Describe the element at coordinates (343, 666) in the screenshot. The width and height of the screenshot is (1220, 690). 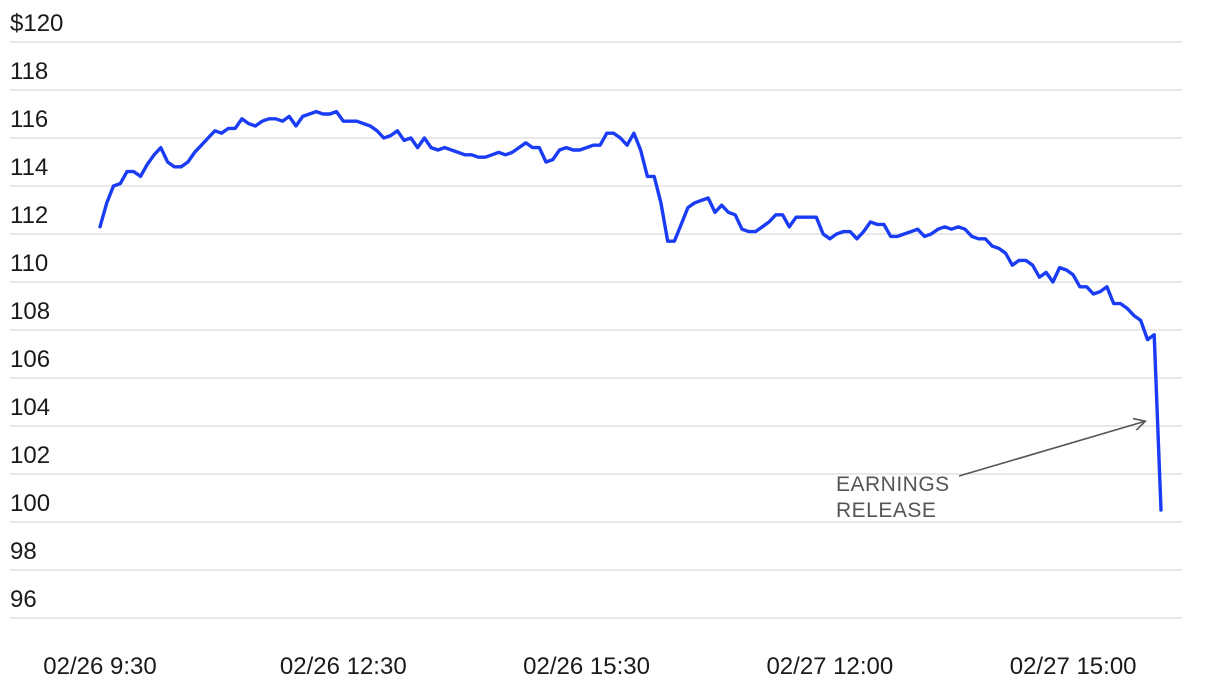
I see `x-tick-label-1: 02/26 12:30` at that location.